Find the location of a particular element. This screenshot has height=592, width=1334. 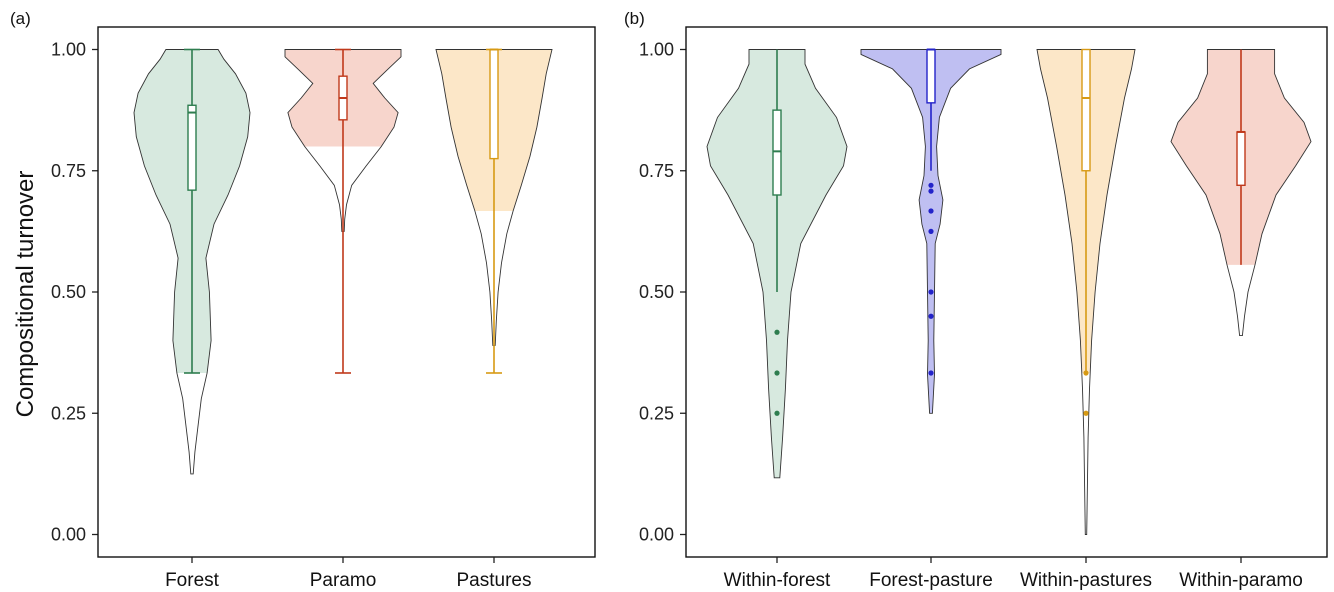

x-tick-label: Paramo is located at coordinates (343, 580).